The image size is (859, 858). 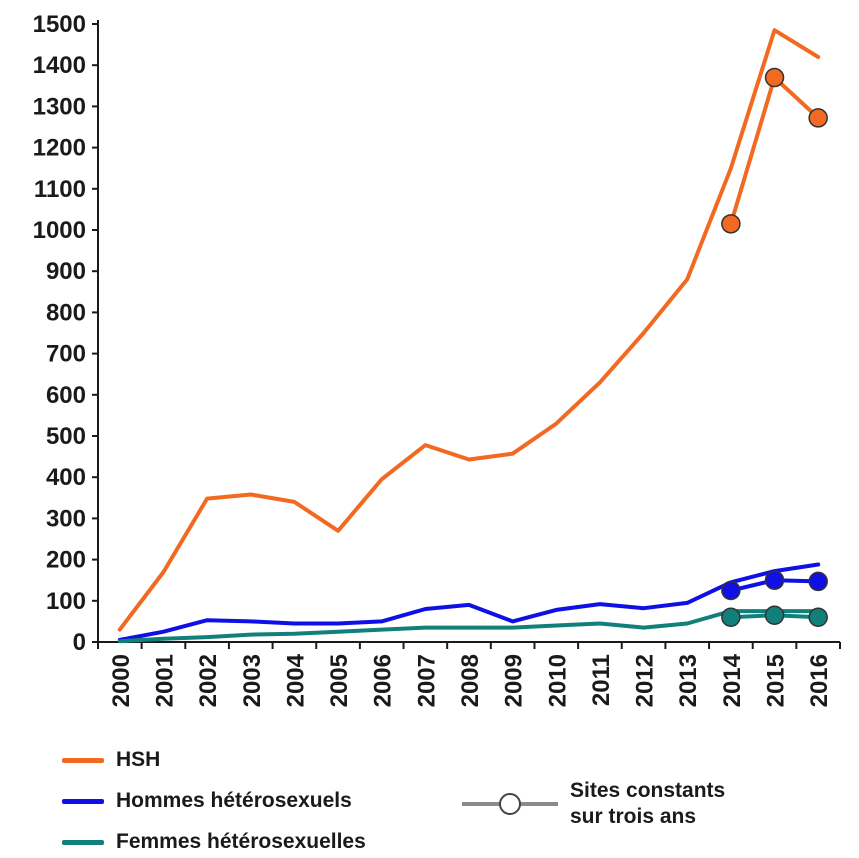 What do you see at coordinates (66, 271) in the screenshot?
I see `y-tick-label: 900` at bounding box center [66, 271].